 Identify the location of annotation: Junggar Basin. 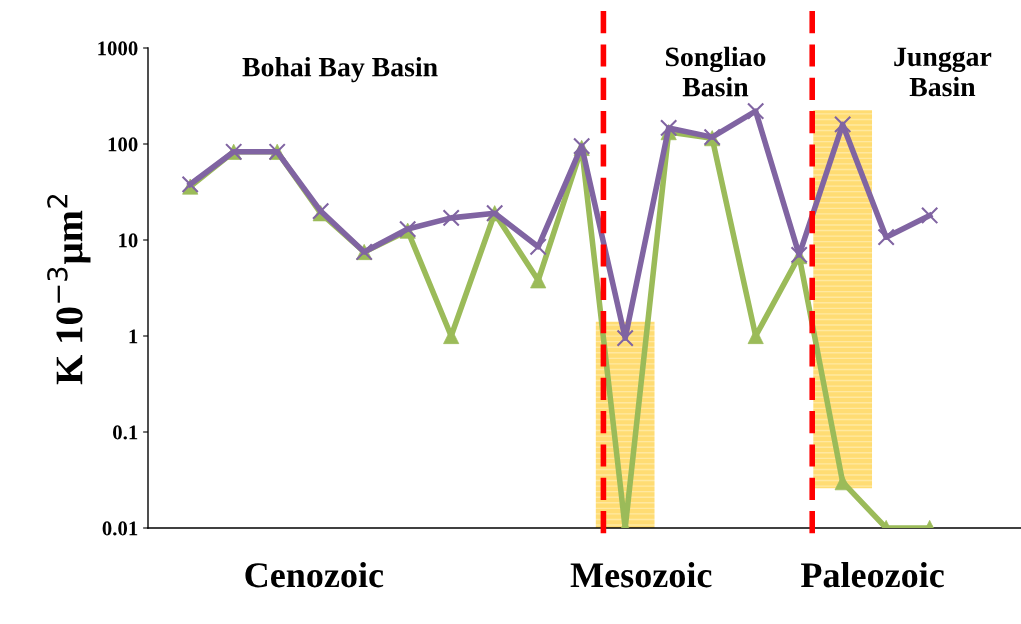
(943, 72).